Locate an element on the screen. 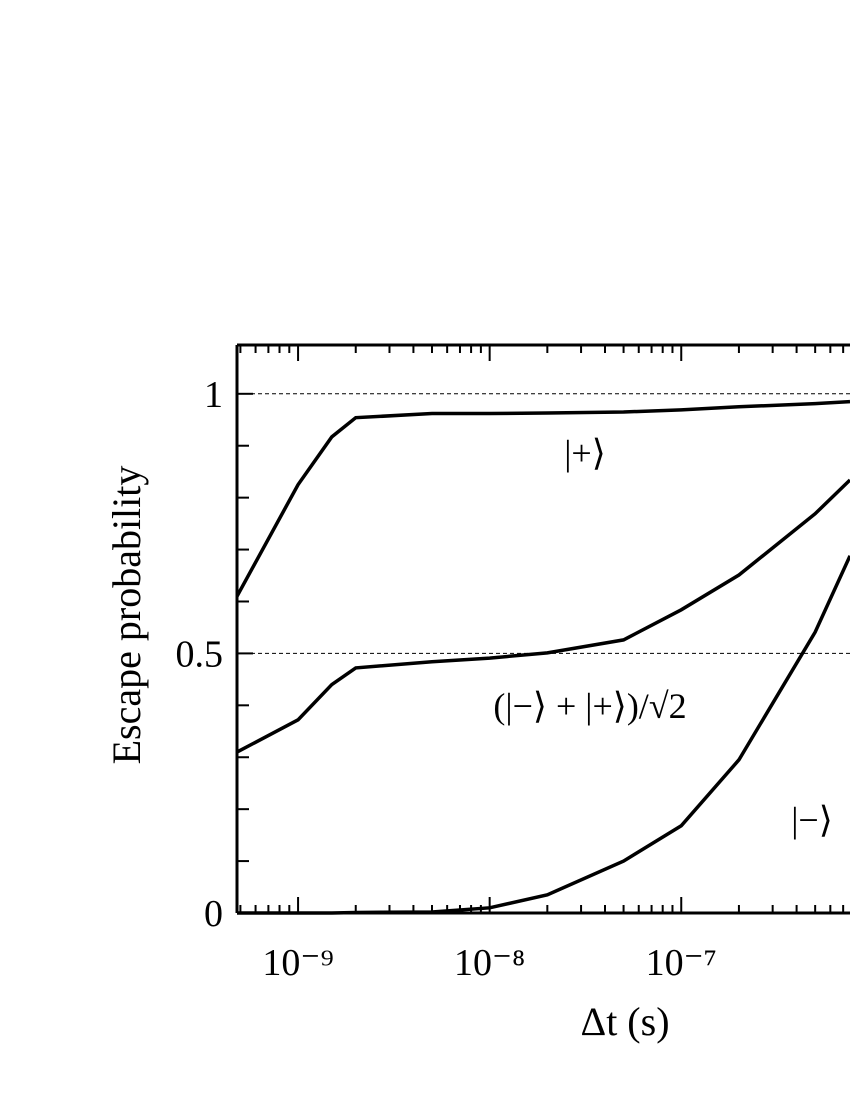  x-tick-label: 10⁻⁷ is located at coordinates (681, 963).